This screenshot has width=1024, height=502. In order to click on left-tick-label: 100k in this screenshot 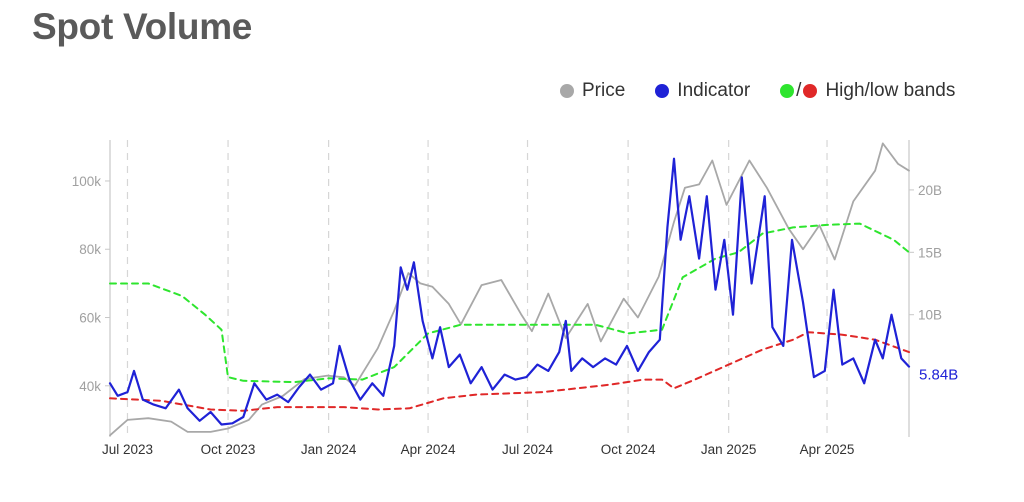, I will do `click(87, 181)`.